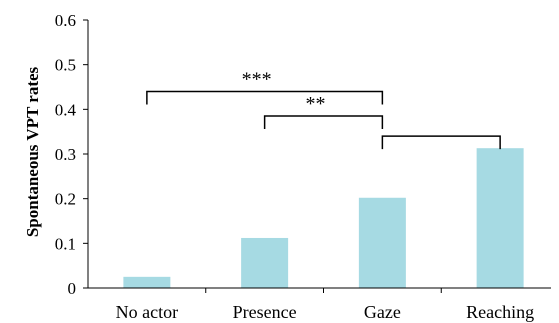  What do you see at coordinates (500, 218) in the screenshot?
I see `bar-reaching` at bounding box center [500, 218].